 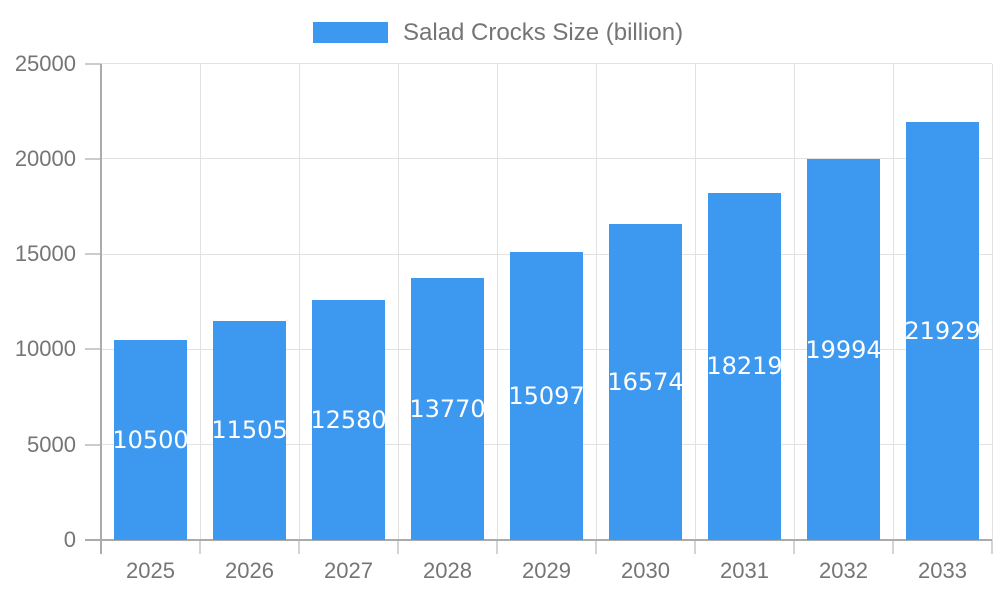 What do you see at coordinates (350, 32) in the screenshot?
I see `legend-swatch` at bounding box center [350, 32].